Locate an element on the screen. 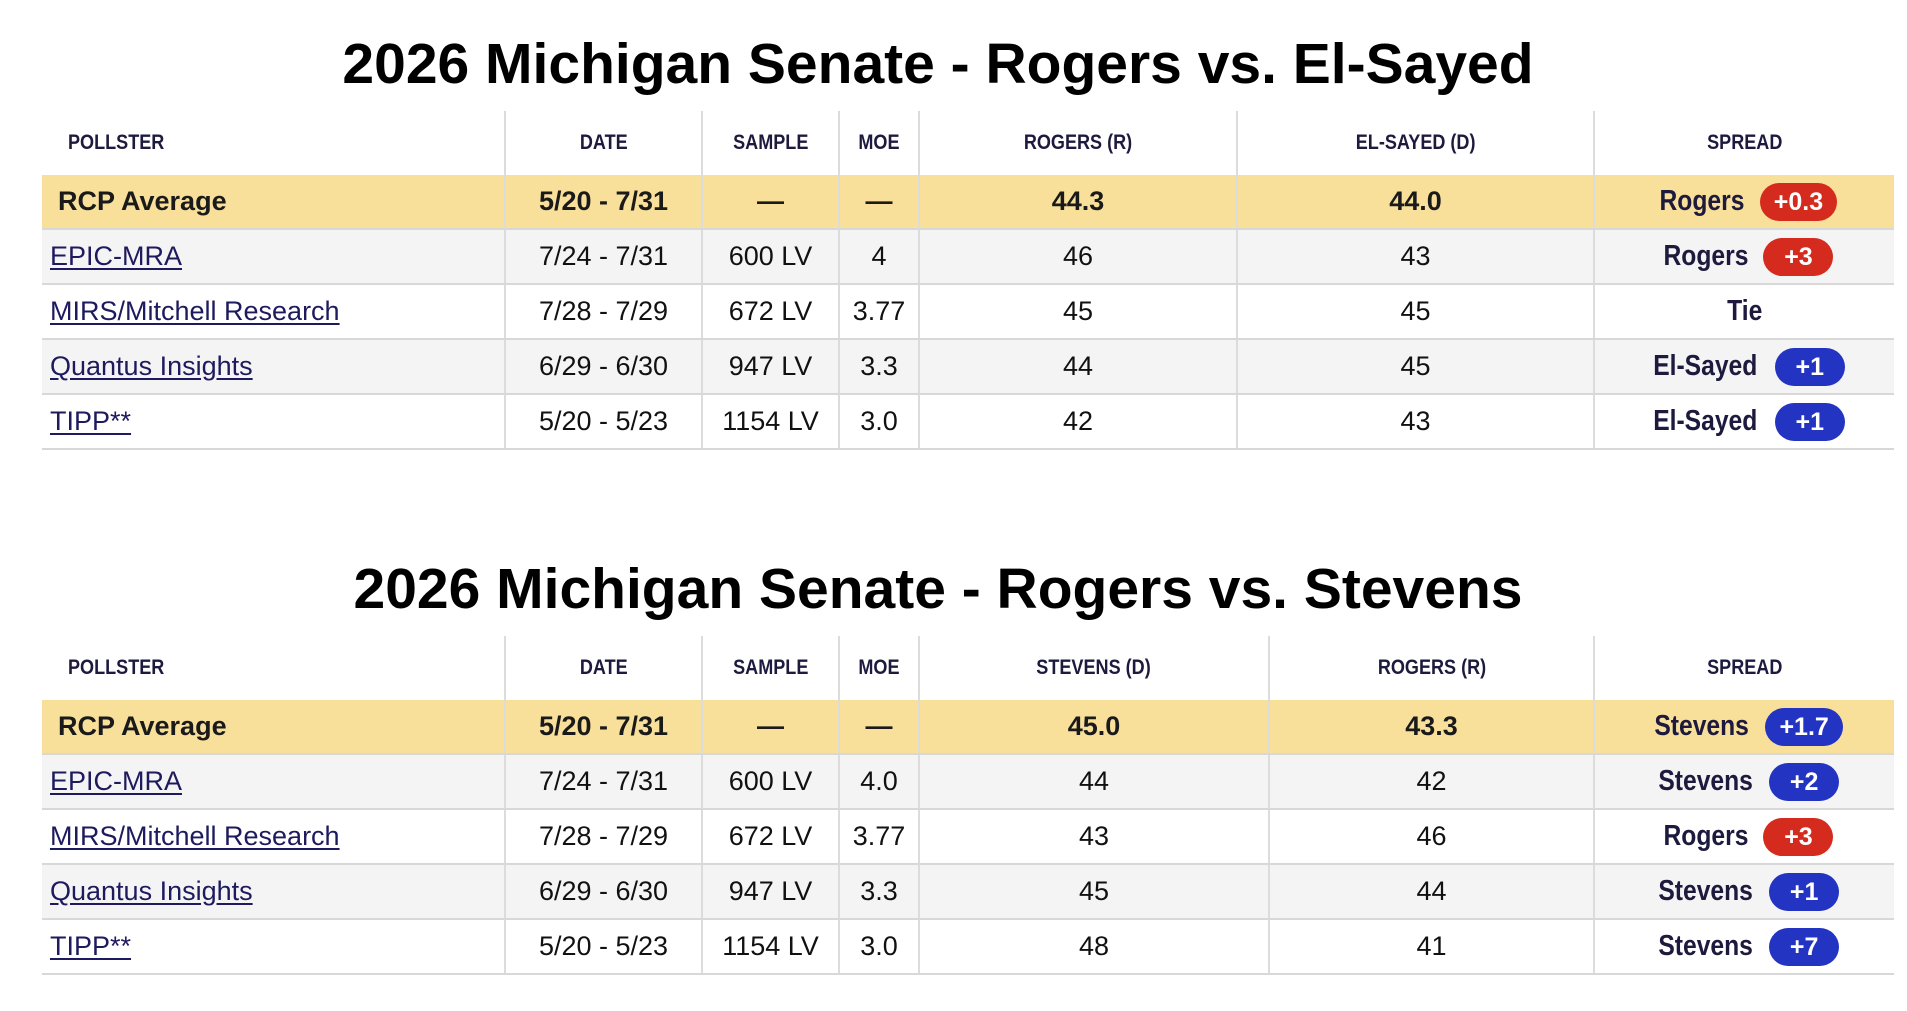  spread-badge: +0.3 is located at coordinates (1798, 201).